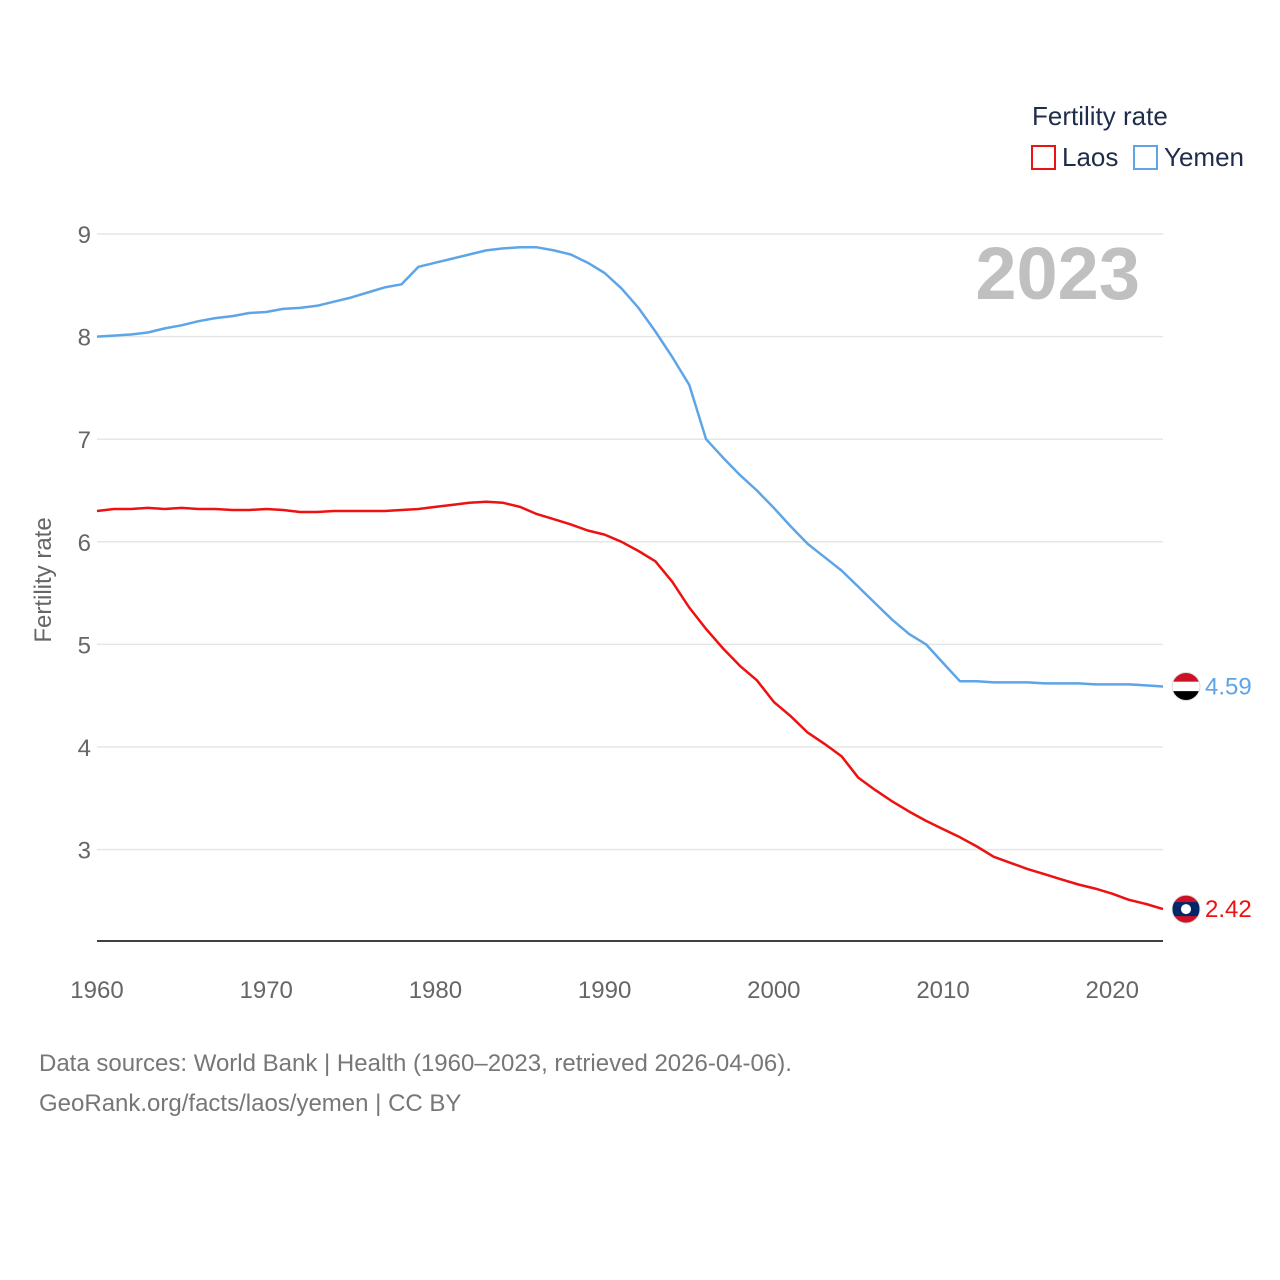 The width and height of the screenshot is (1280, 1280). Describe the element at coordinates (1100, 116) in the screenshot. I see `legend-title: Fertility rate` at that location.